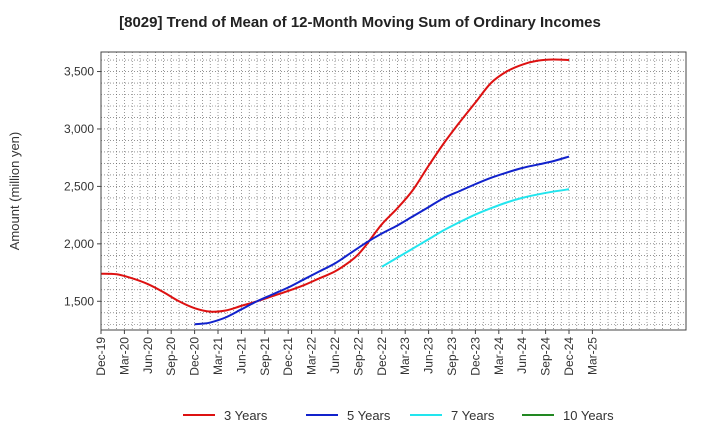 The height and width of the screenshot is (440, 720). Describe the element at coordinates (265, 356) in the screenshot. I see `x-tick-label: Sep-21` at that location.